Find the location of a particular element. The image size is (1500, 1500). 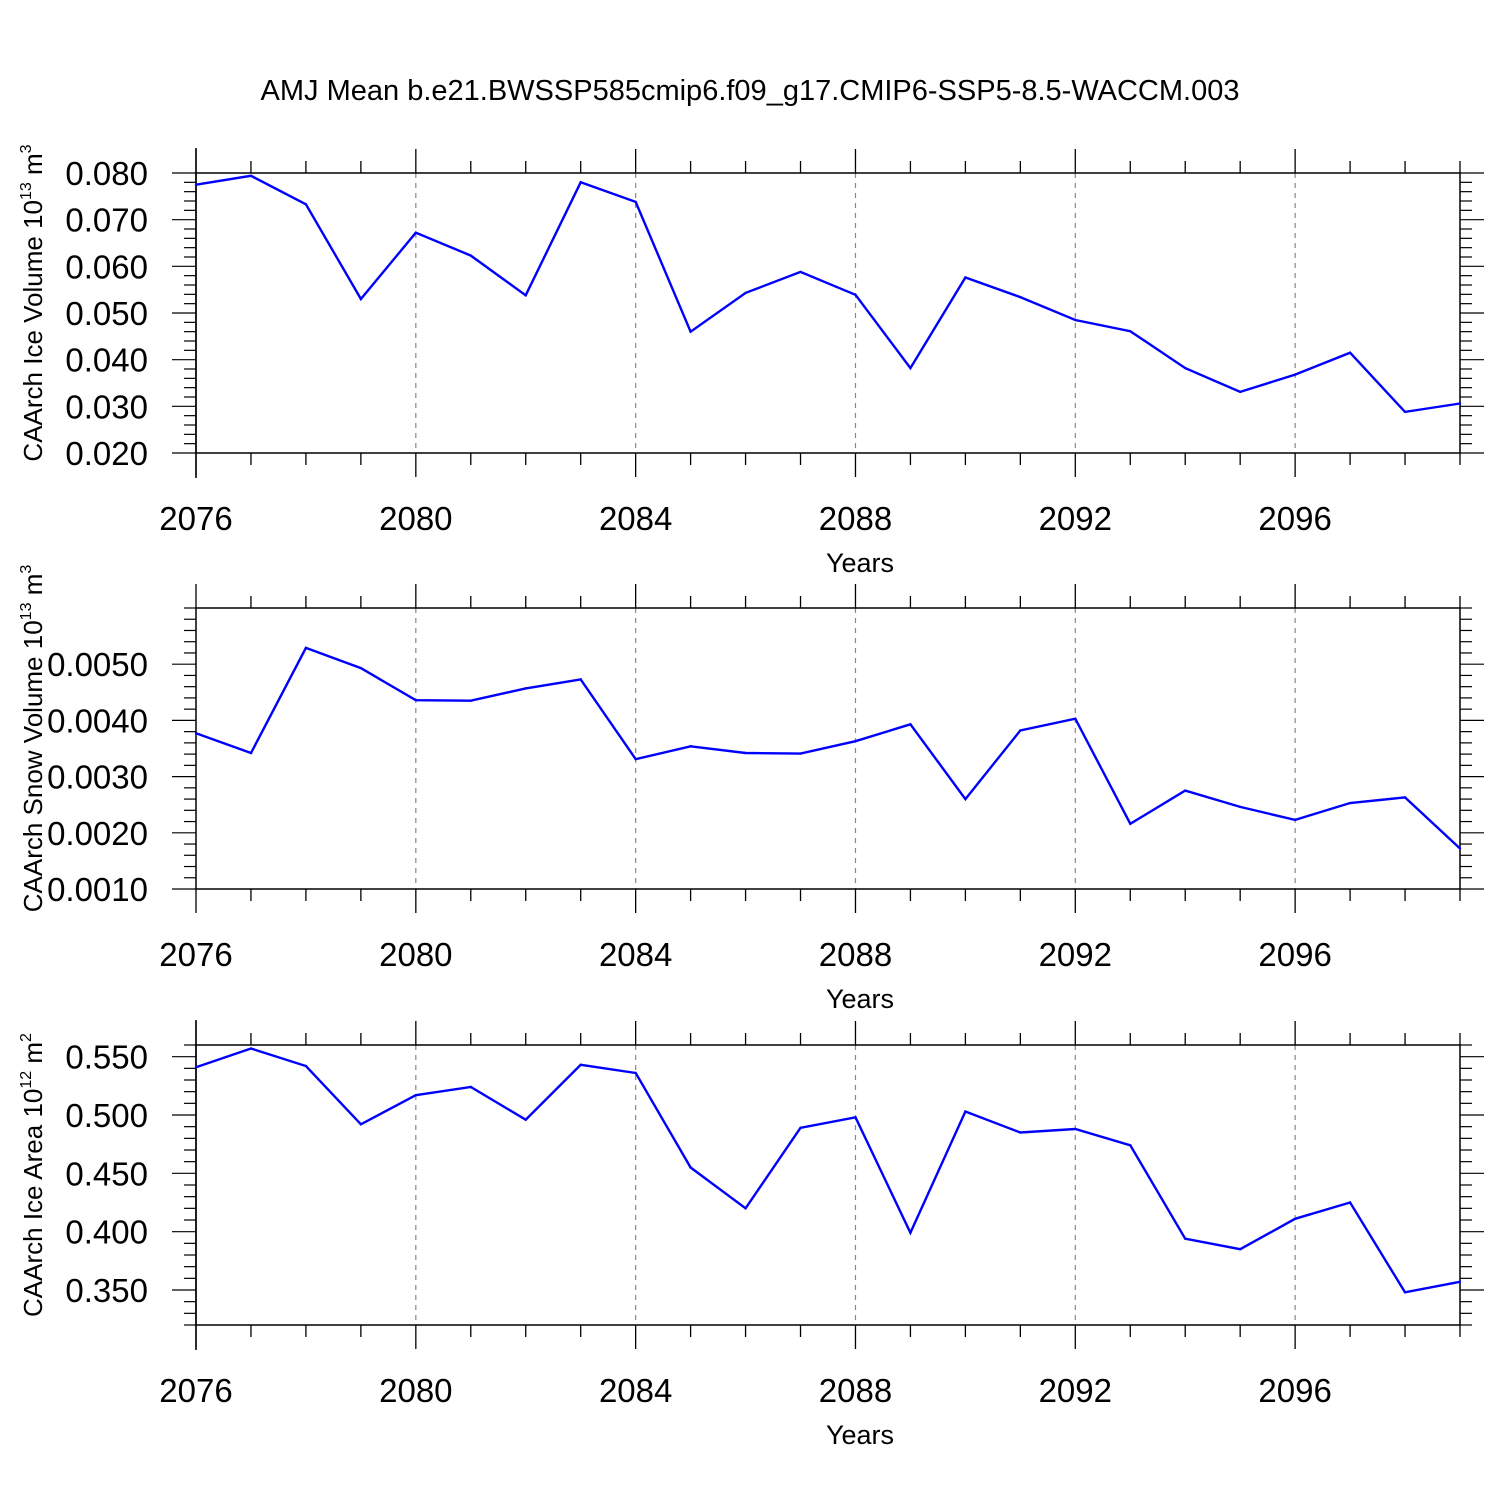

x-tick-label: 2084 is located at coordinates (635, 518).